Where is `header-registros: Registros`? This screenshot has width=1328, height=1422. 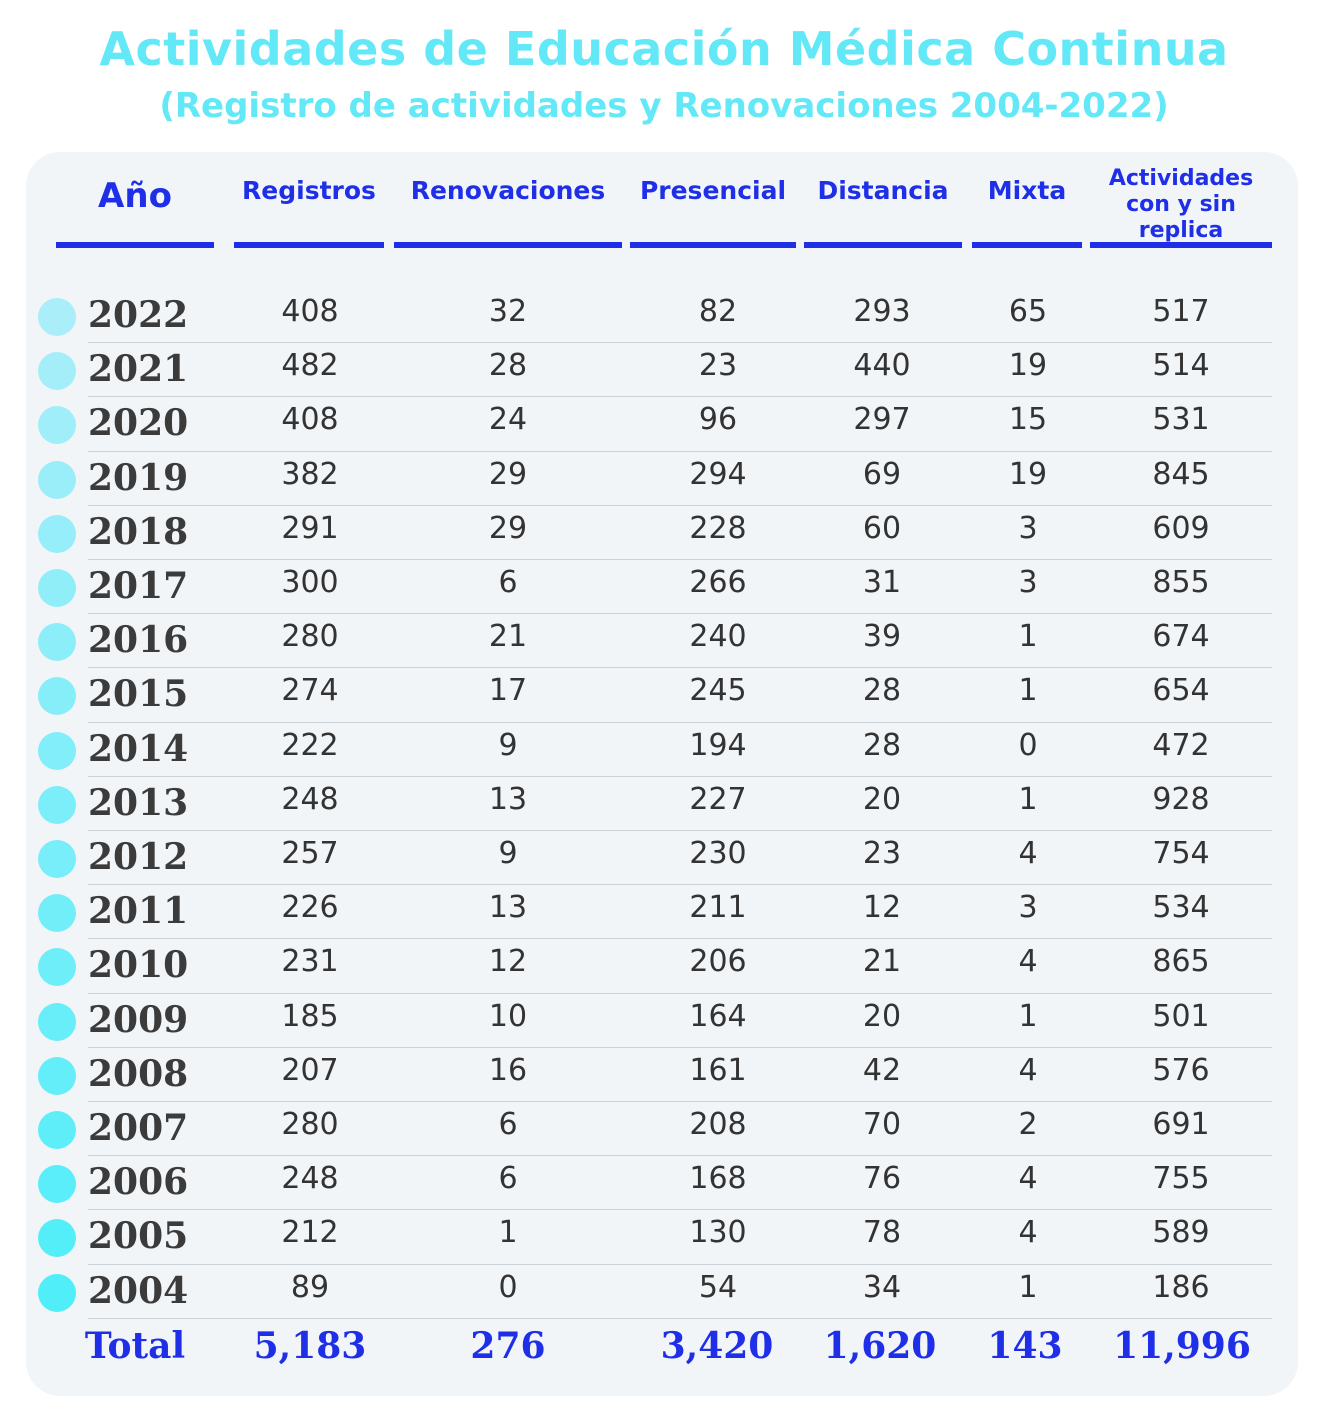 header-registros: Registros is located at coordinates (309, 190).